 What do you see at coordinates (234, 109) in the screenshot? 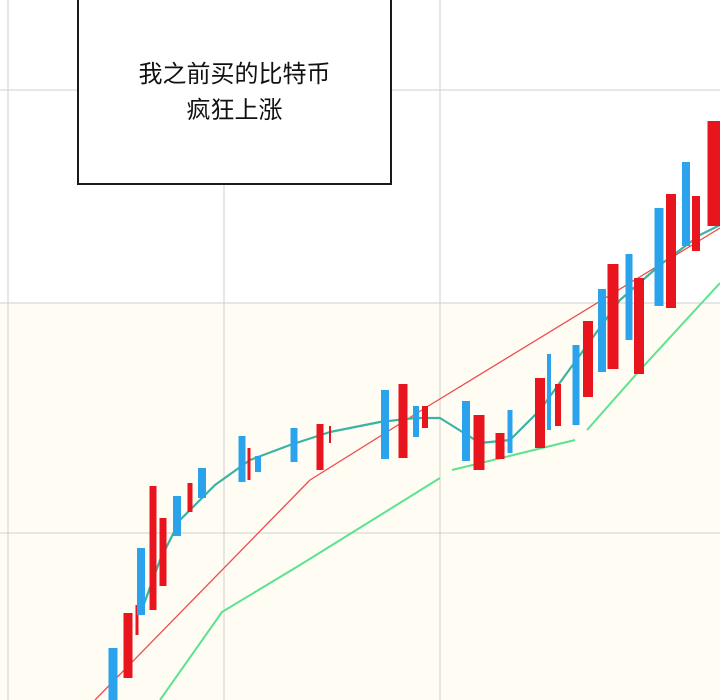
I see `caption-line-2: 疯狂上涨` at bounding box center [234, 109].